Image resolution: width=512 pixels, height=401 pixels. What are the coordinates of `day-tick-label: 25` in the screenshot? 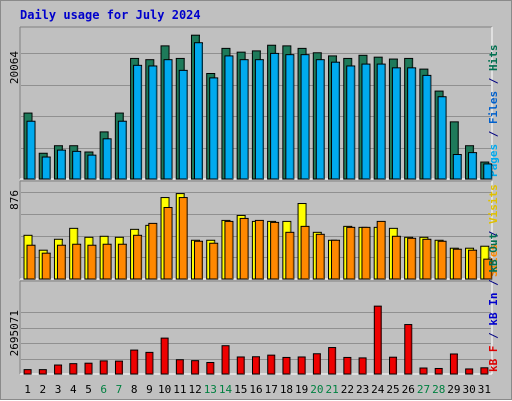 It's located at (392, 389).